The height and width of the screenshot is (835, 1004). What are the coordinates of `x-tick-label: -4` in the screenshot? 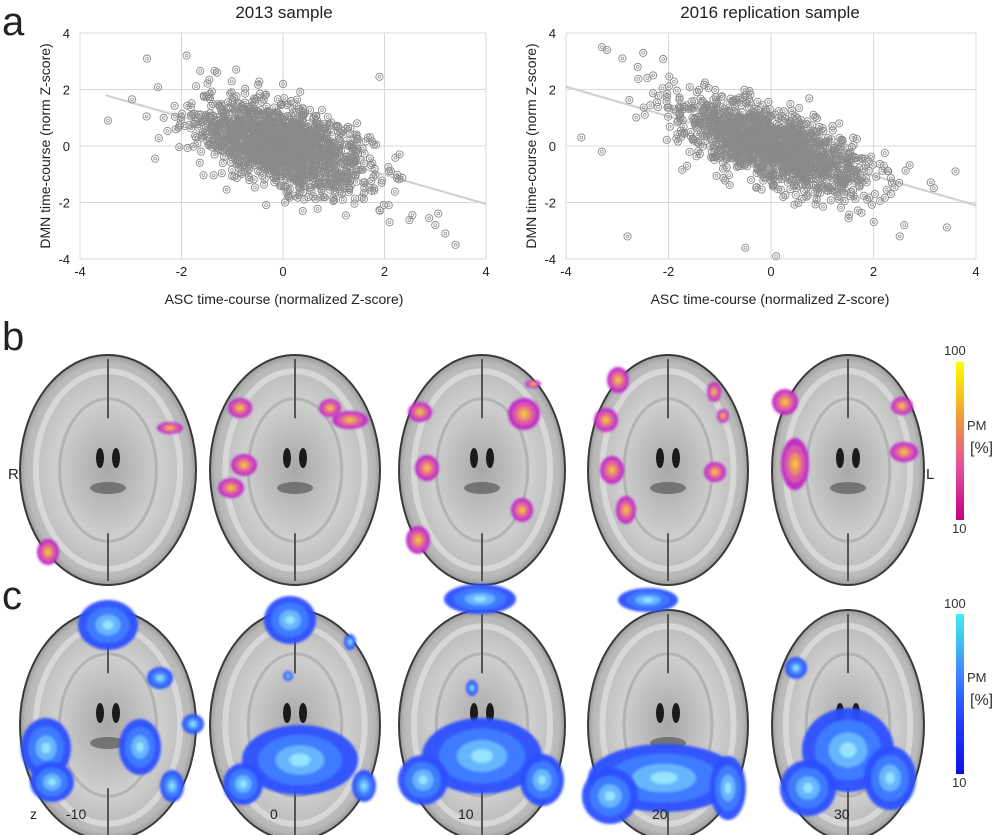 It's located at (566, 271).